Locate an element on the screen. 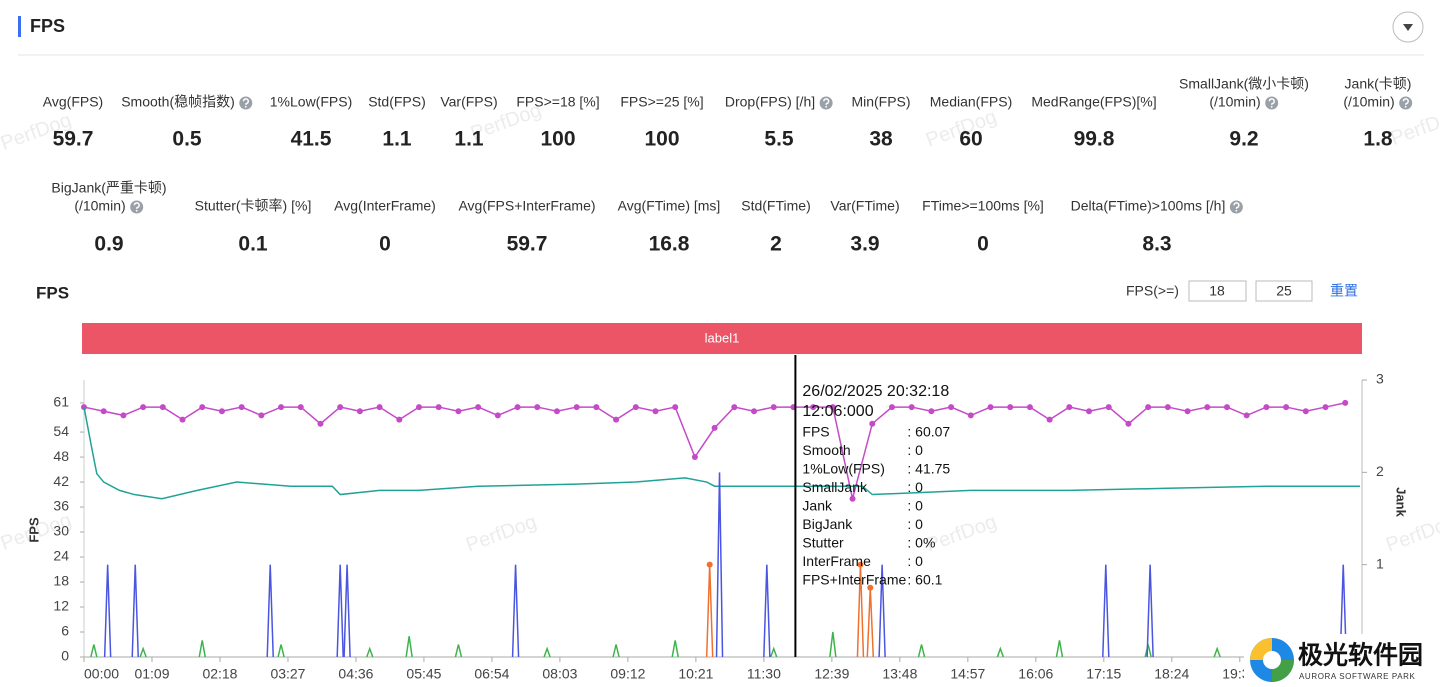 This screenshot has width=1440, height=687. threshold-value: 25 is located at coordinates (1284, 291).